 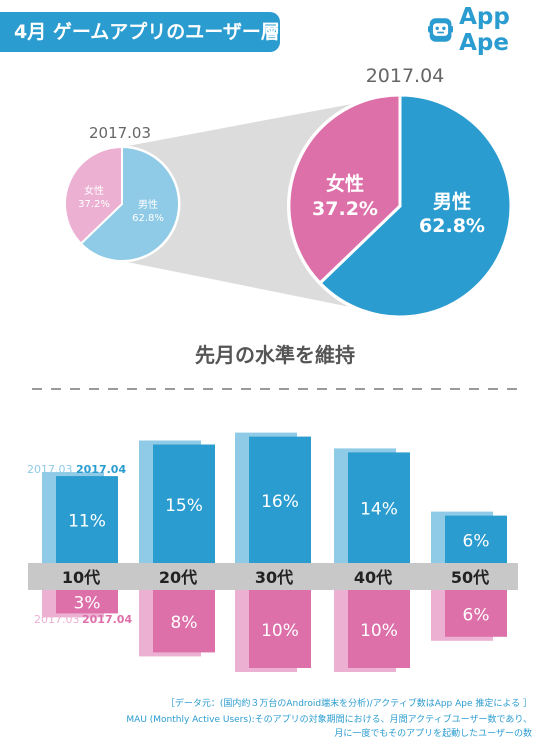 I want to click on bar-label-male-2: 16%, so click(x=280, y=502).